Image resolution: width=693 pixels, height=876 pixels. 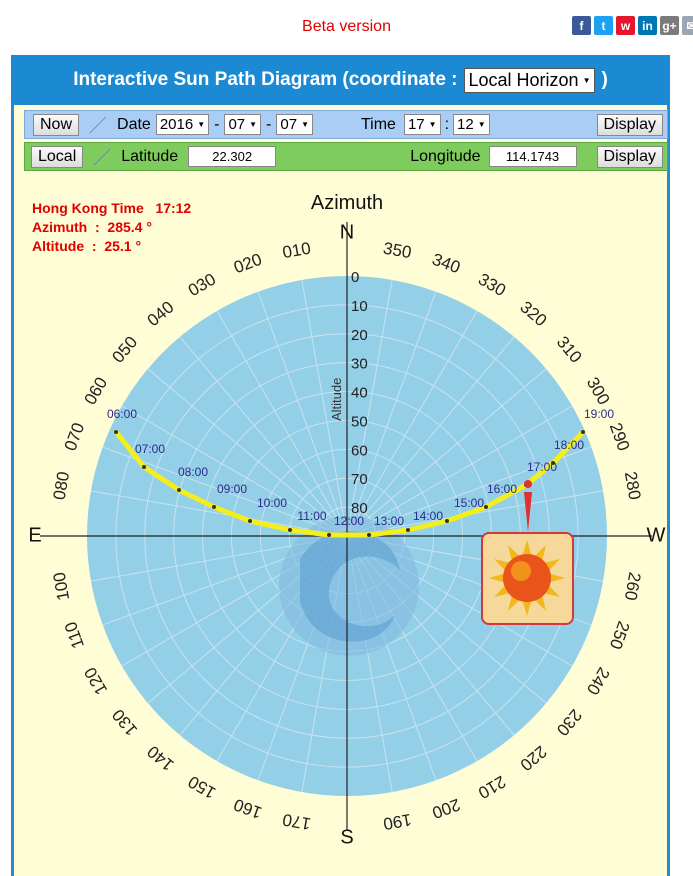 I want to click on azimuth-title: Azimuth, so click(x=347, y=203).